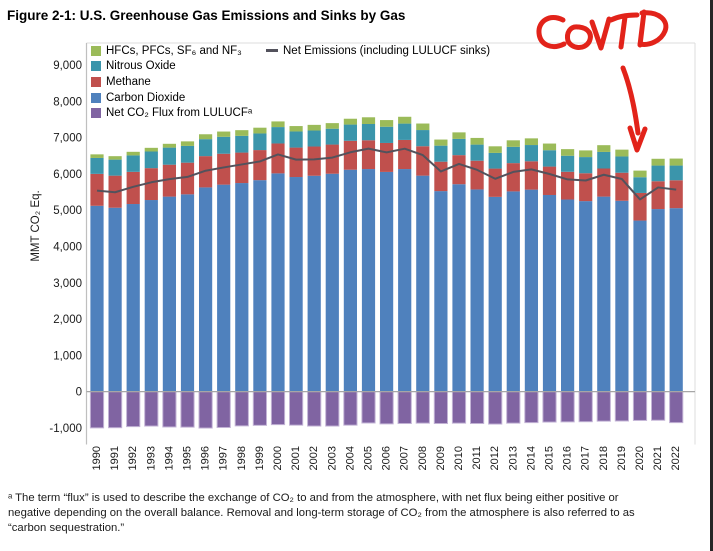 This screenshot has height=551, width=713. Describe the element at coordinates (332, 409) in the screenshot. I see `bar-2003-lulucf` at that location.